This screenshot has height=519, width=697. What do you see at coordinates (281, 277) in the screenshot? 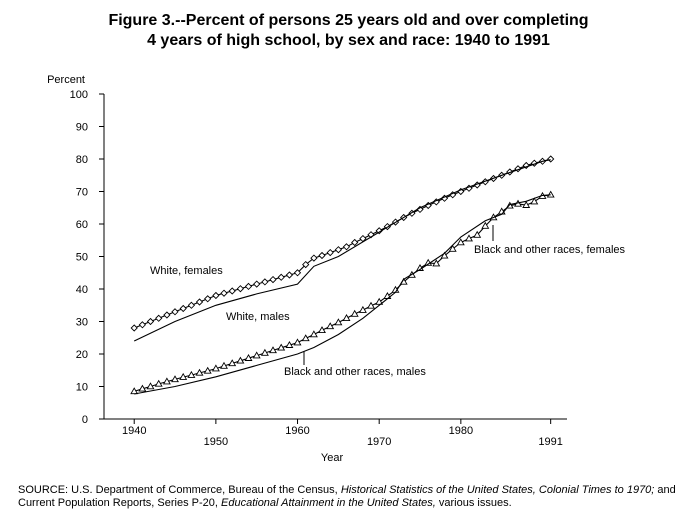
I see `data-point-white-females-1958` at bounding box center [281, 277].